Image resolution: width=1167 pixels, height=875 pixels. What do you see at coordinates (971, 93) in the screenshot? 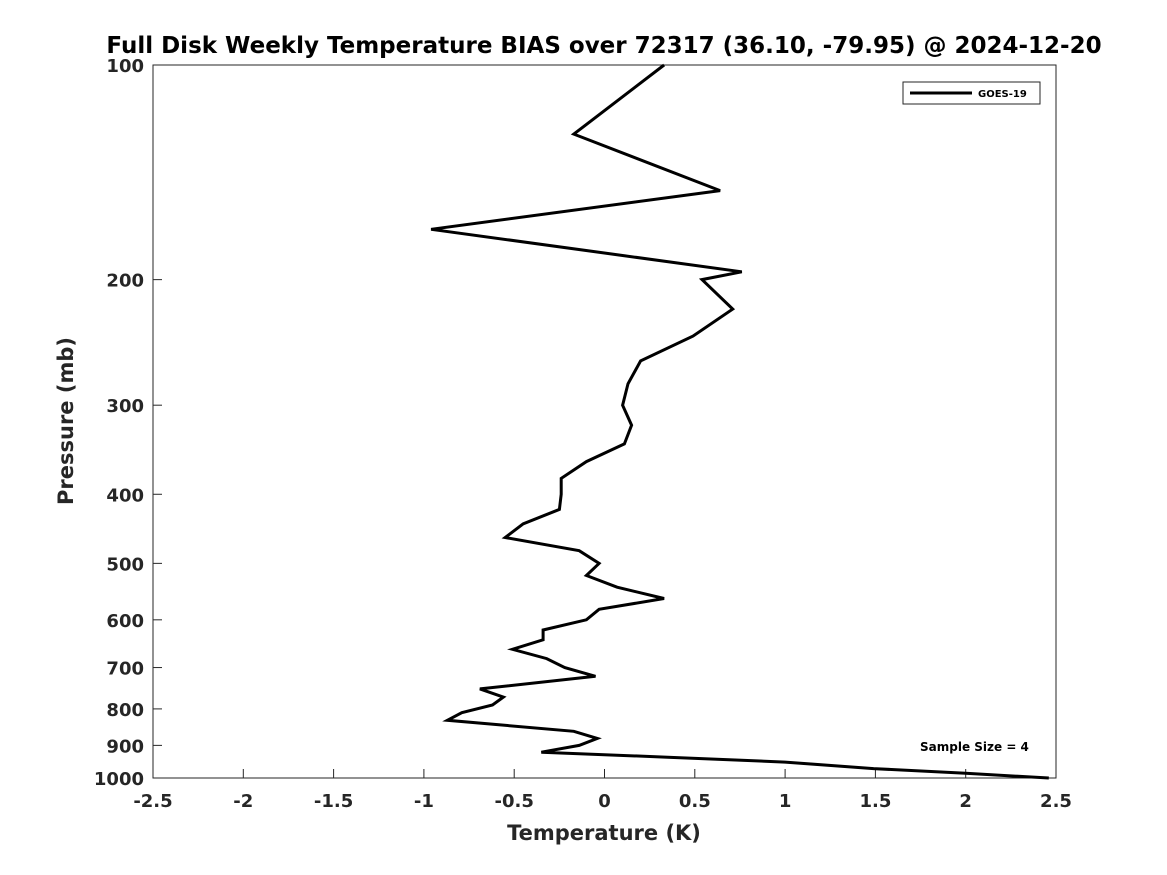
I see `legend: GOES-19` at bounding box center [971, 93].